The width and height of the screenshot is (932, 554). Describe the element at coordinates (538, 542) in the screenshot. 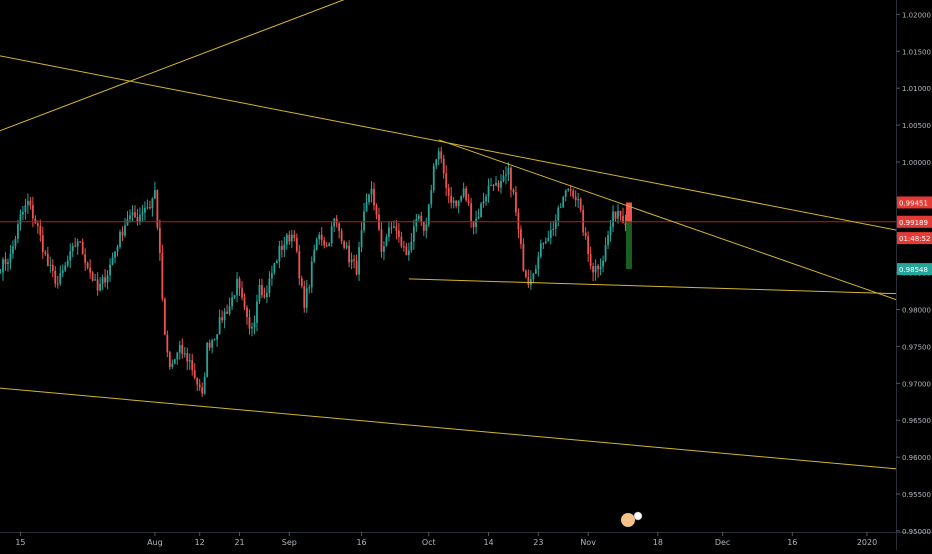

I see `x-tick-label: 23` at that location.